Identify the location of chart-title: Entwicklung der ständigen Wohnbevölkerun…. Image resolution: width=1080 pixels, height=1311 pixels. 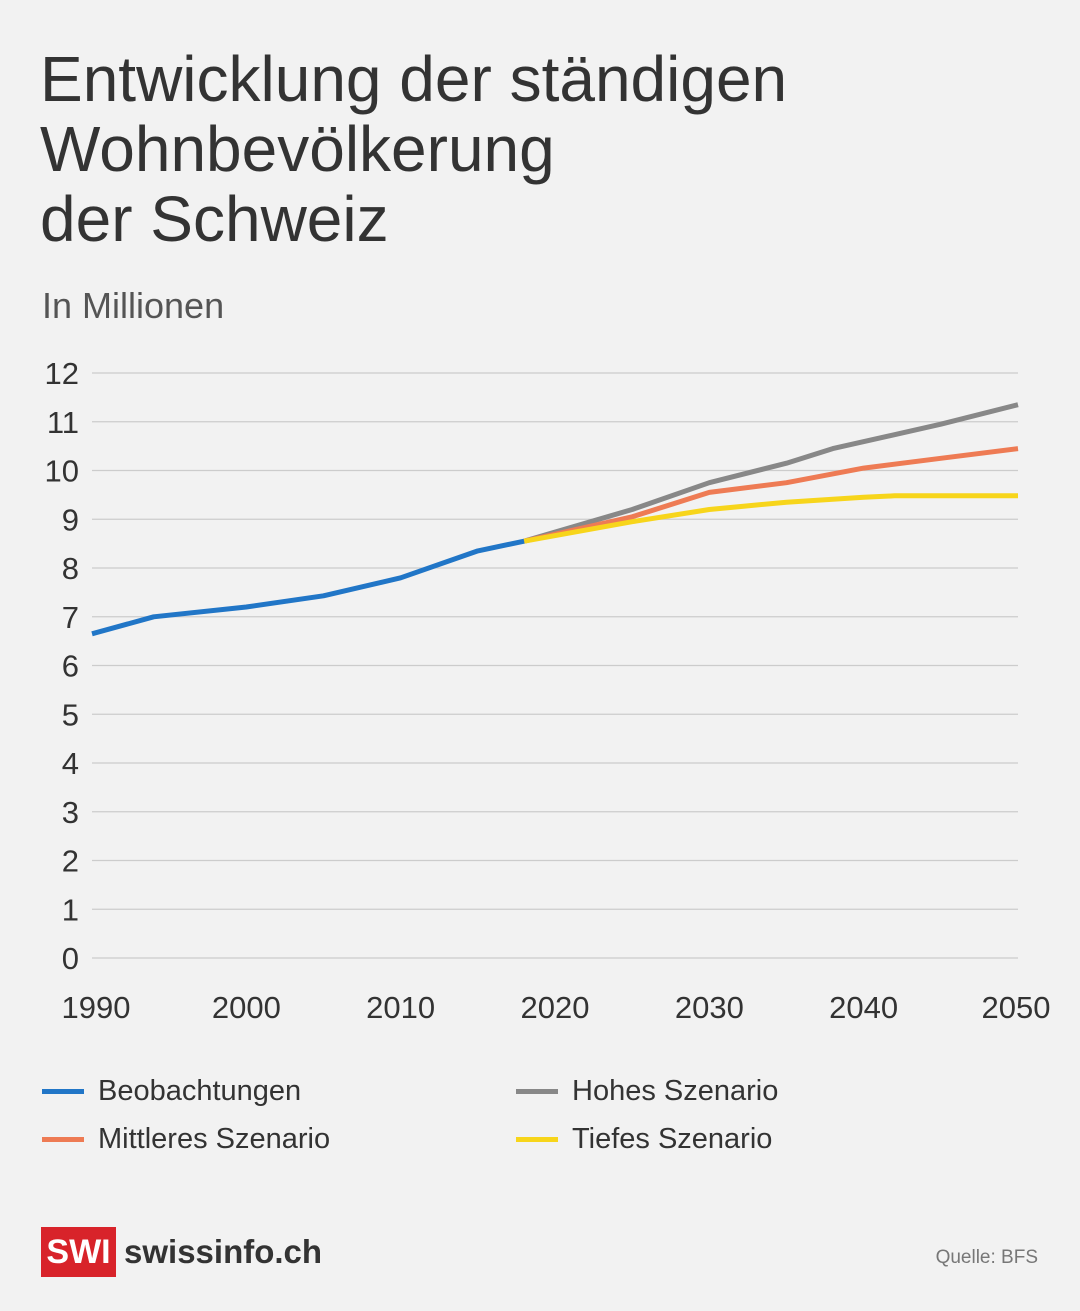
(540, 149).